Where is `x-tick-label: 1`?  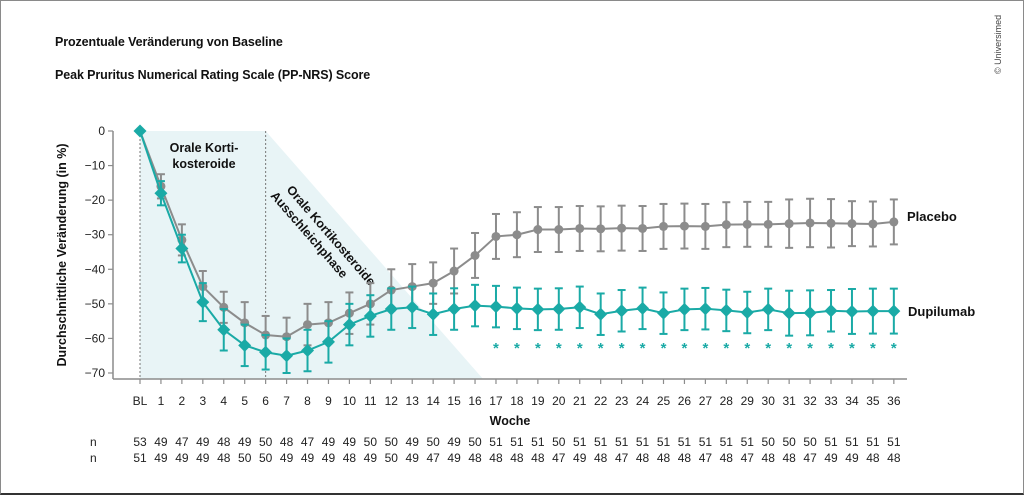 x-tick-label: 1 is located at coordinates (161, 401).